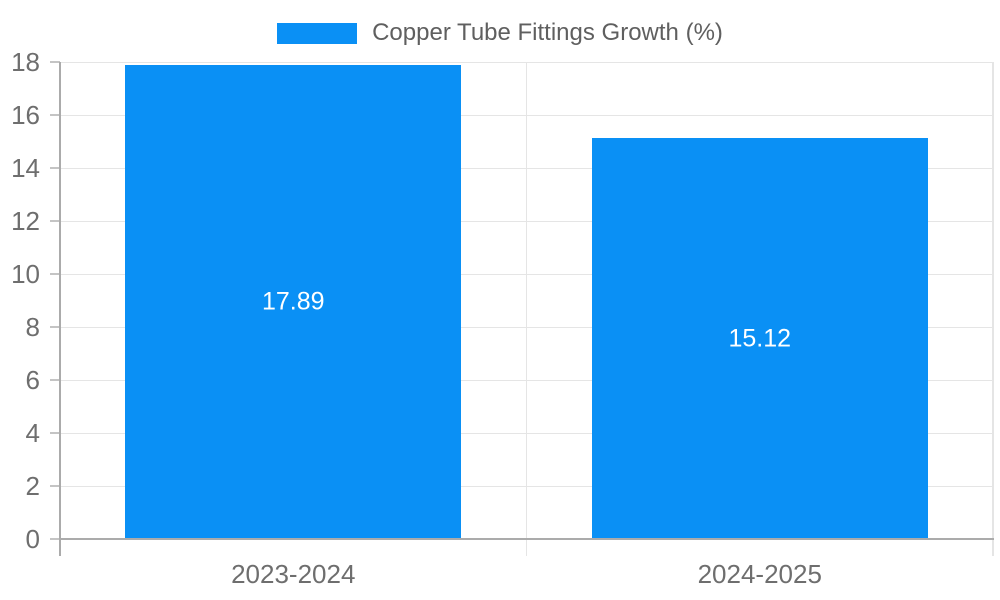 This screenshot has height=600, width=1000. What do you see at coordinates (32, 486) in the screenshot?
I see `y-tick-label: 2` at bounding box center [32, 486].